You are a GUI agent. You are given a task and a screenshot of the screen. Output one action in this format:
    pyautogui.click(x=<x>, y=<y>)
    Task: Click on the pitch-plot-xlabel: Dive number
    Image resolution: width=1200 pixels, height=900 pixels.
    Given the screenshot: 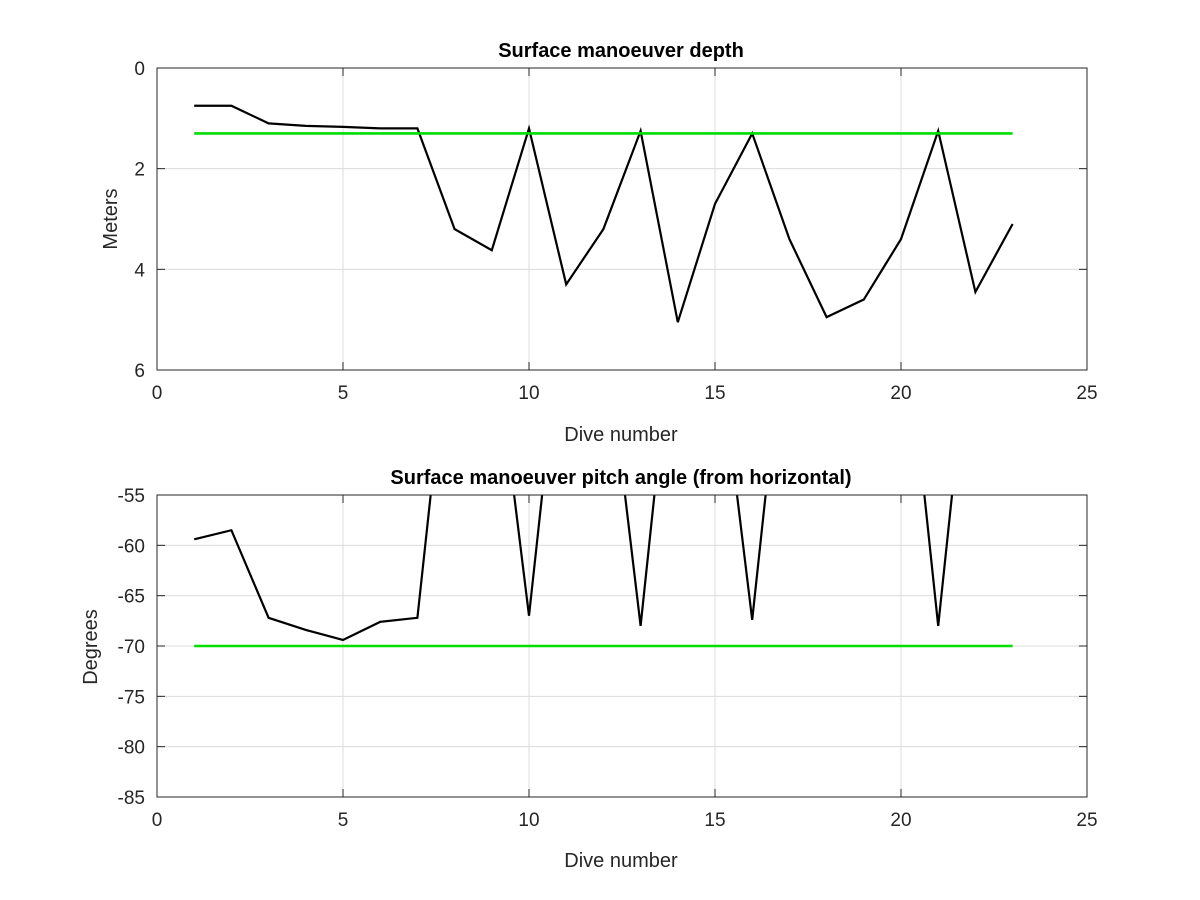 What is the action you would take?
    pyautogui.click(x=621, y=861)
    